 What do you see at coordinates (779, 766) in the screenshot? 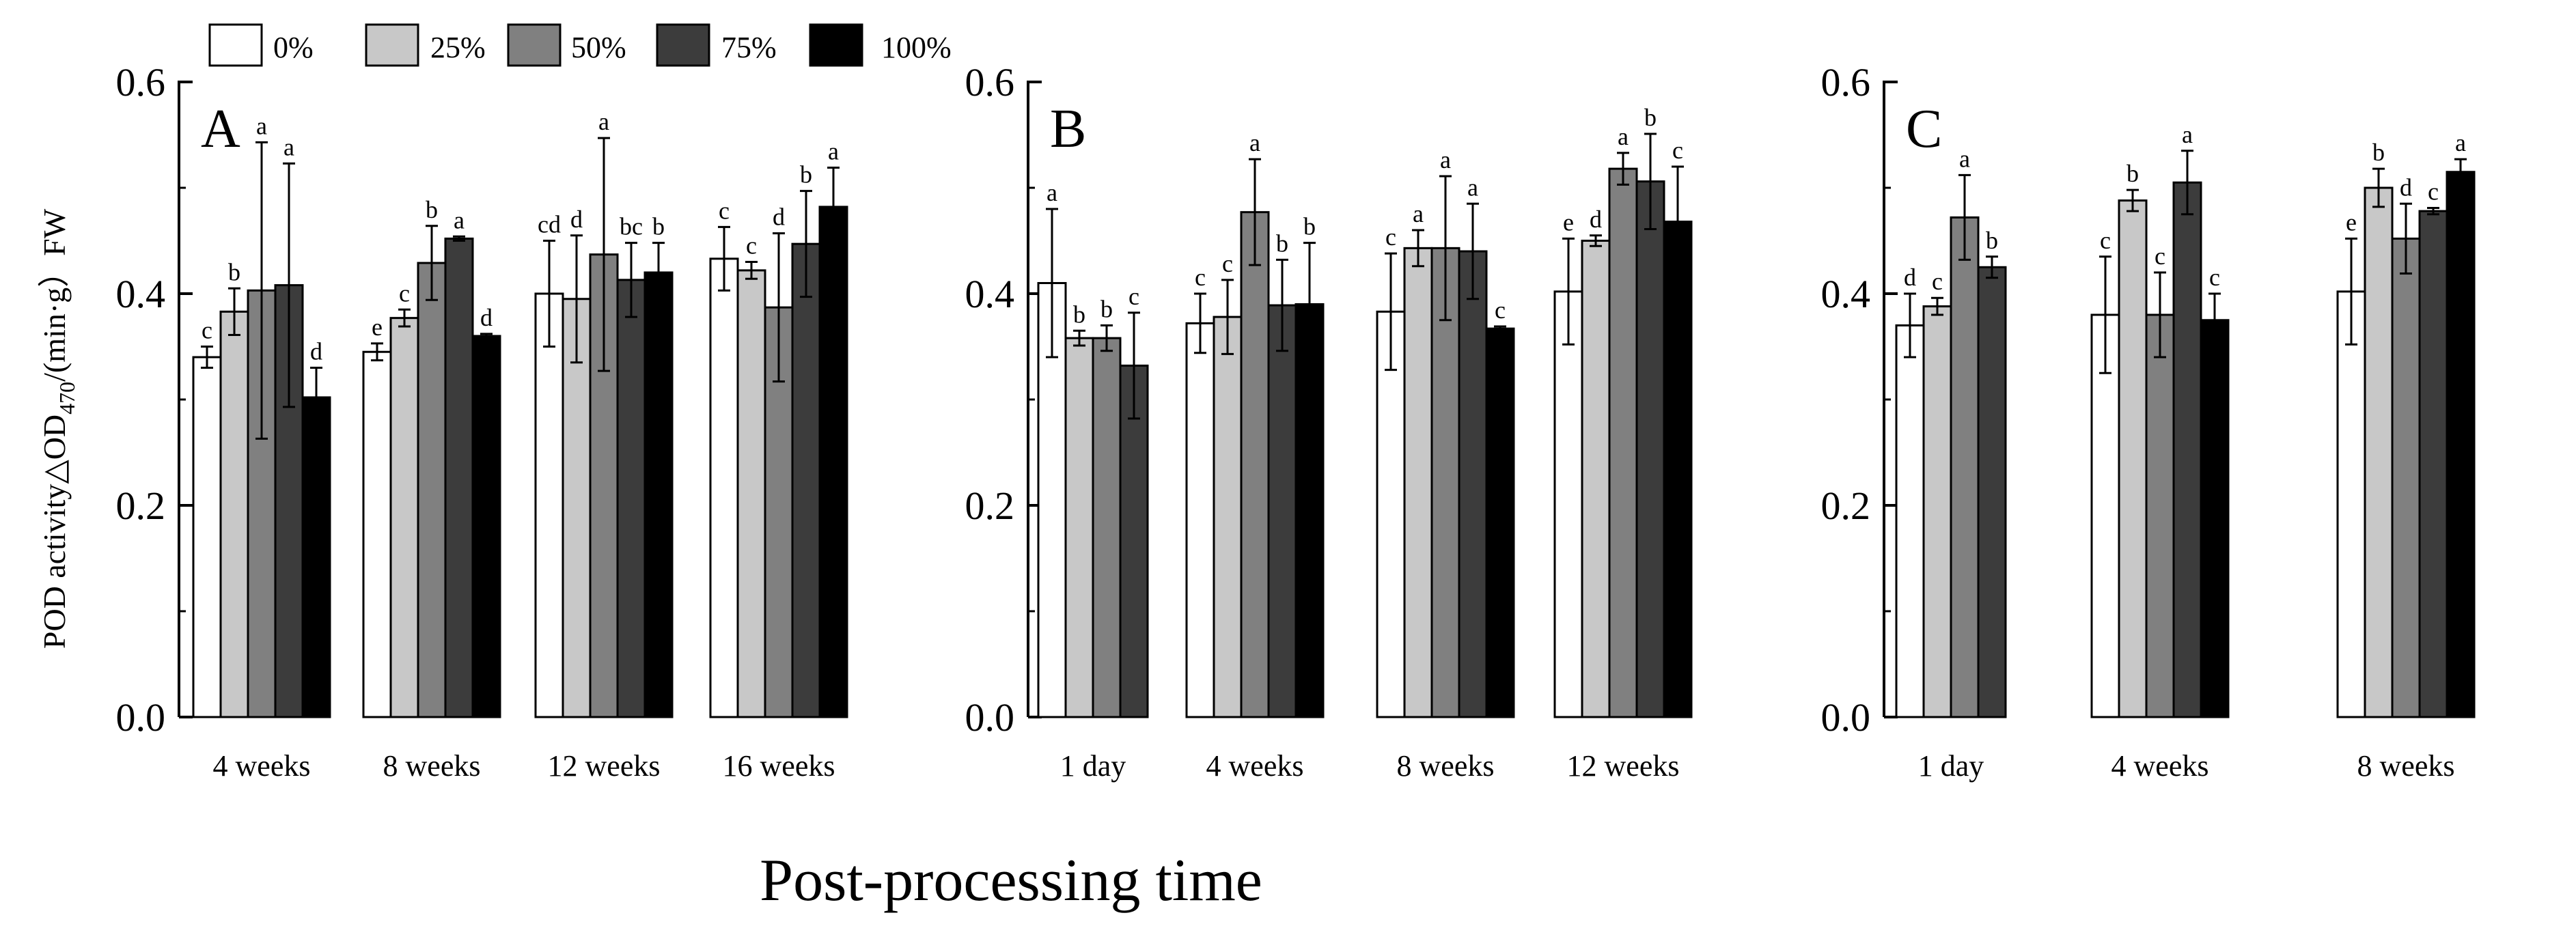
I see `category-label: 16 weeks` at bounding box center [779, 766].